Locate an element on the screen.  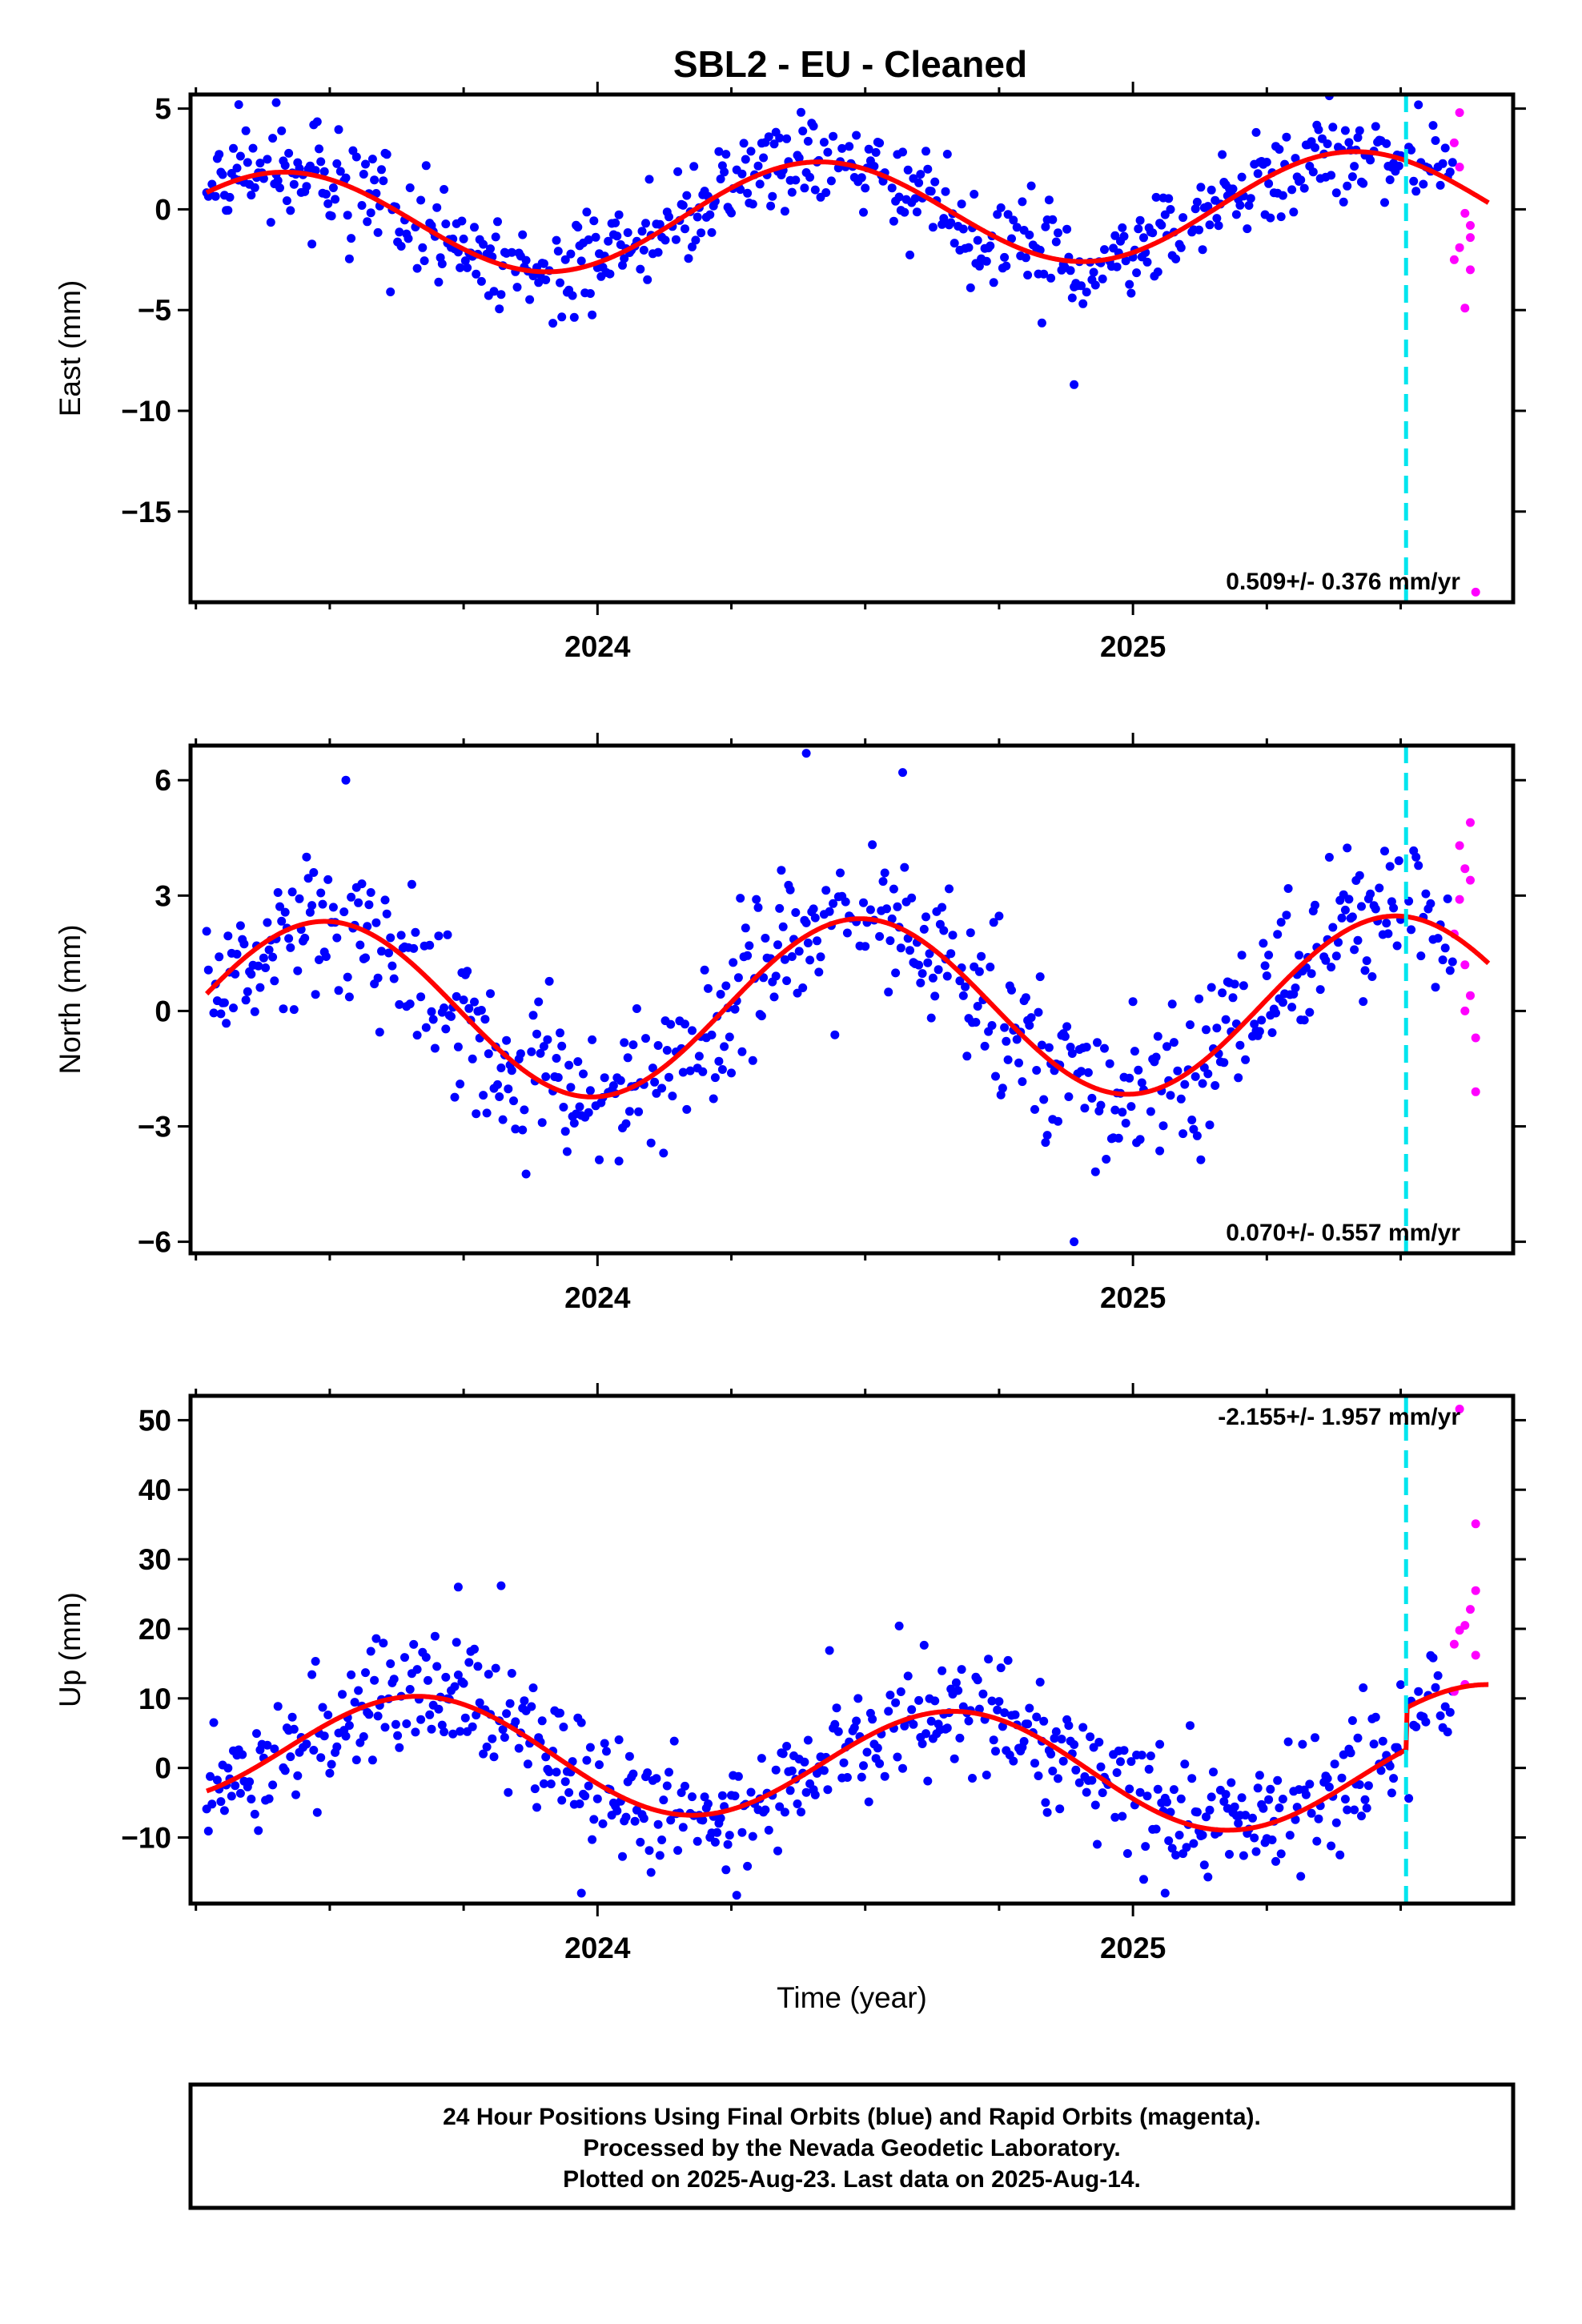
north-ytick-label: 3 is located at coordinates (163, 895).